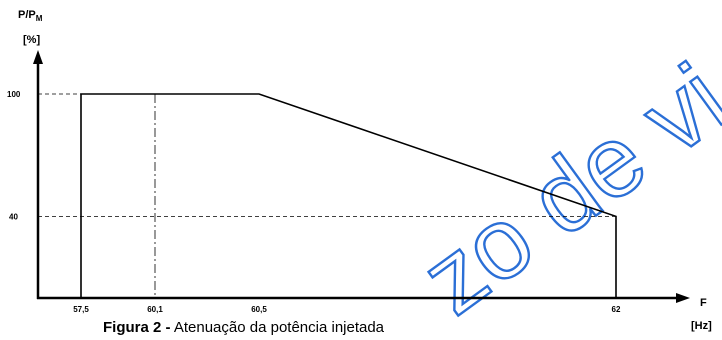 This screenshot has width=722, height=340. What do you see at coordinates (259, 309) in the screenshot?
I see `x-tick-label-60-5: 60,5` at bounding box center [259, 309].